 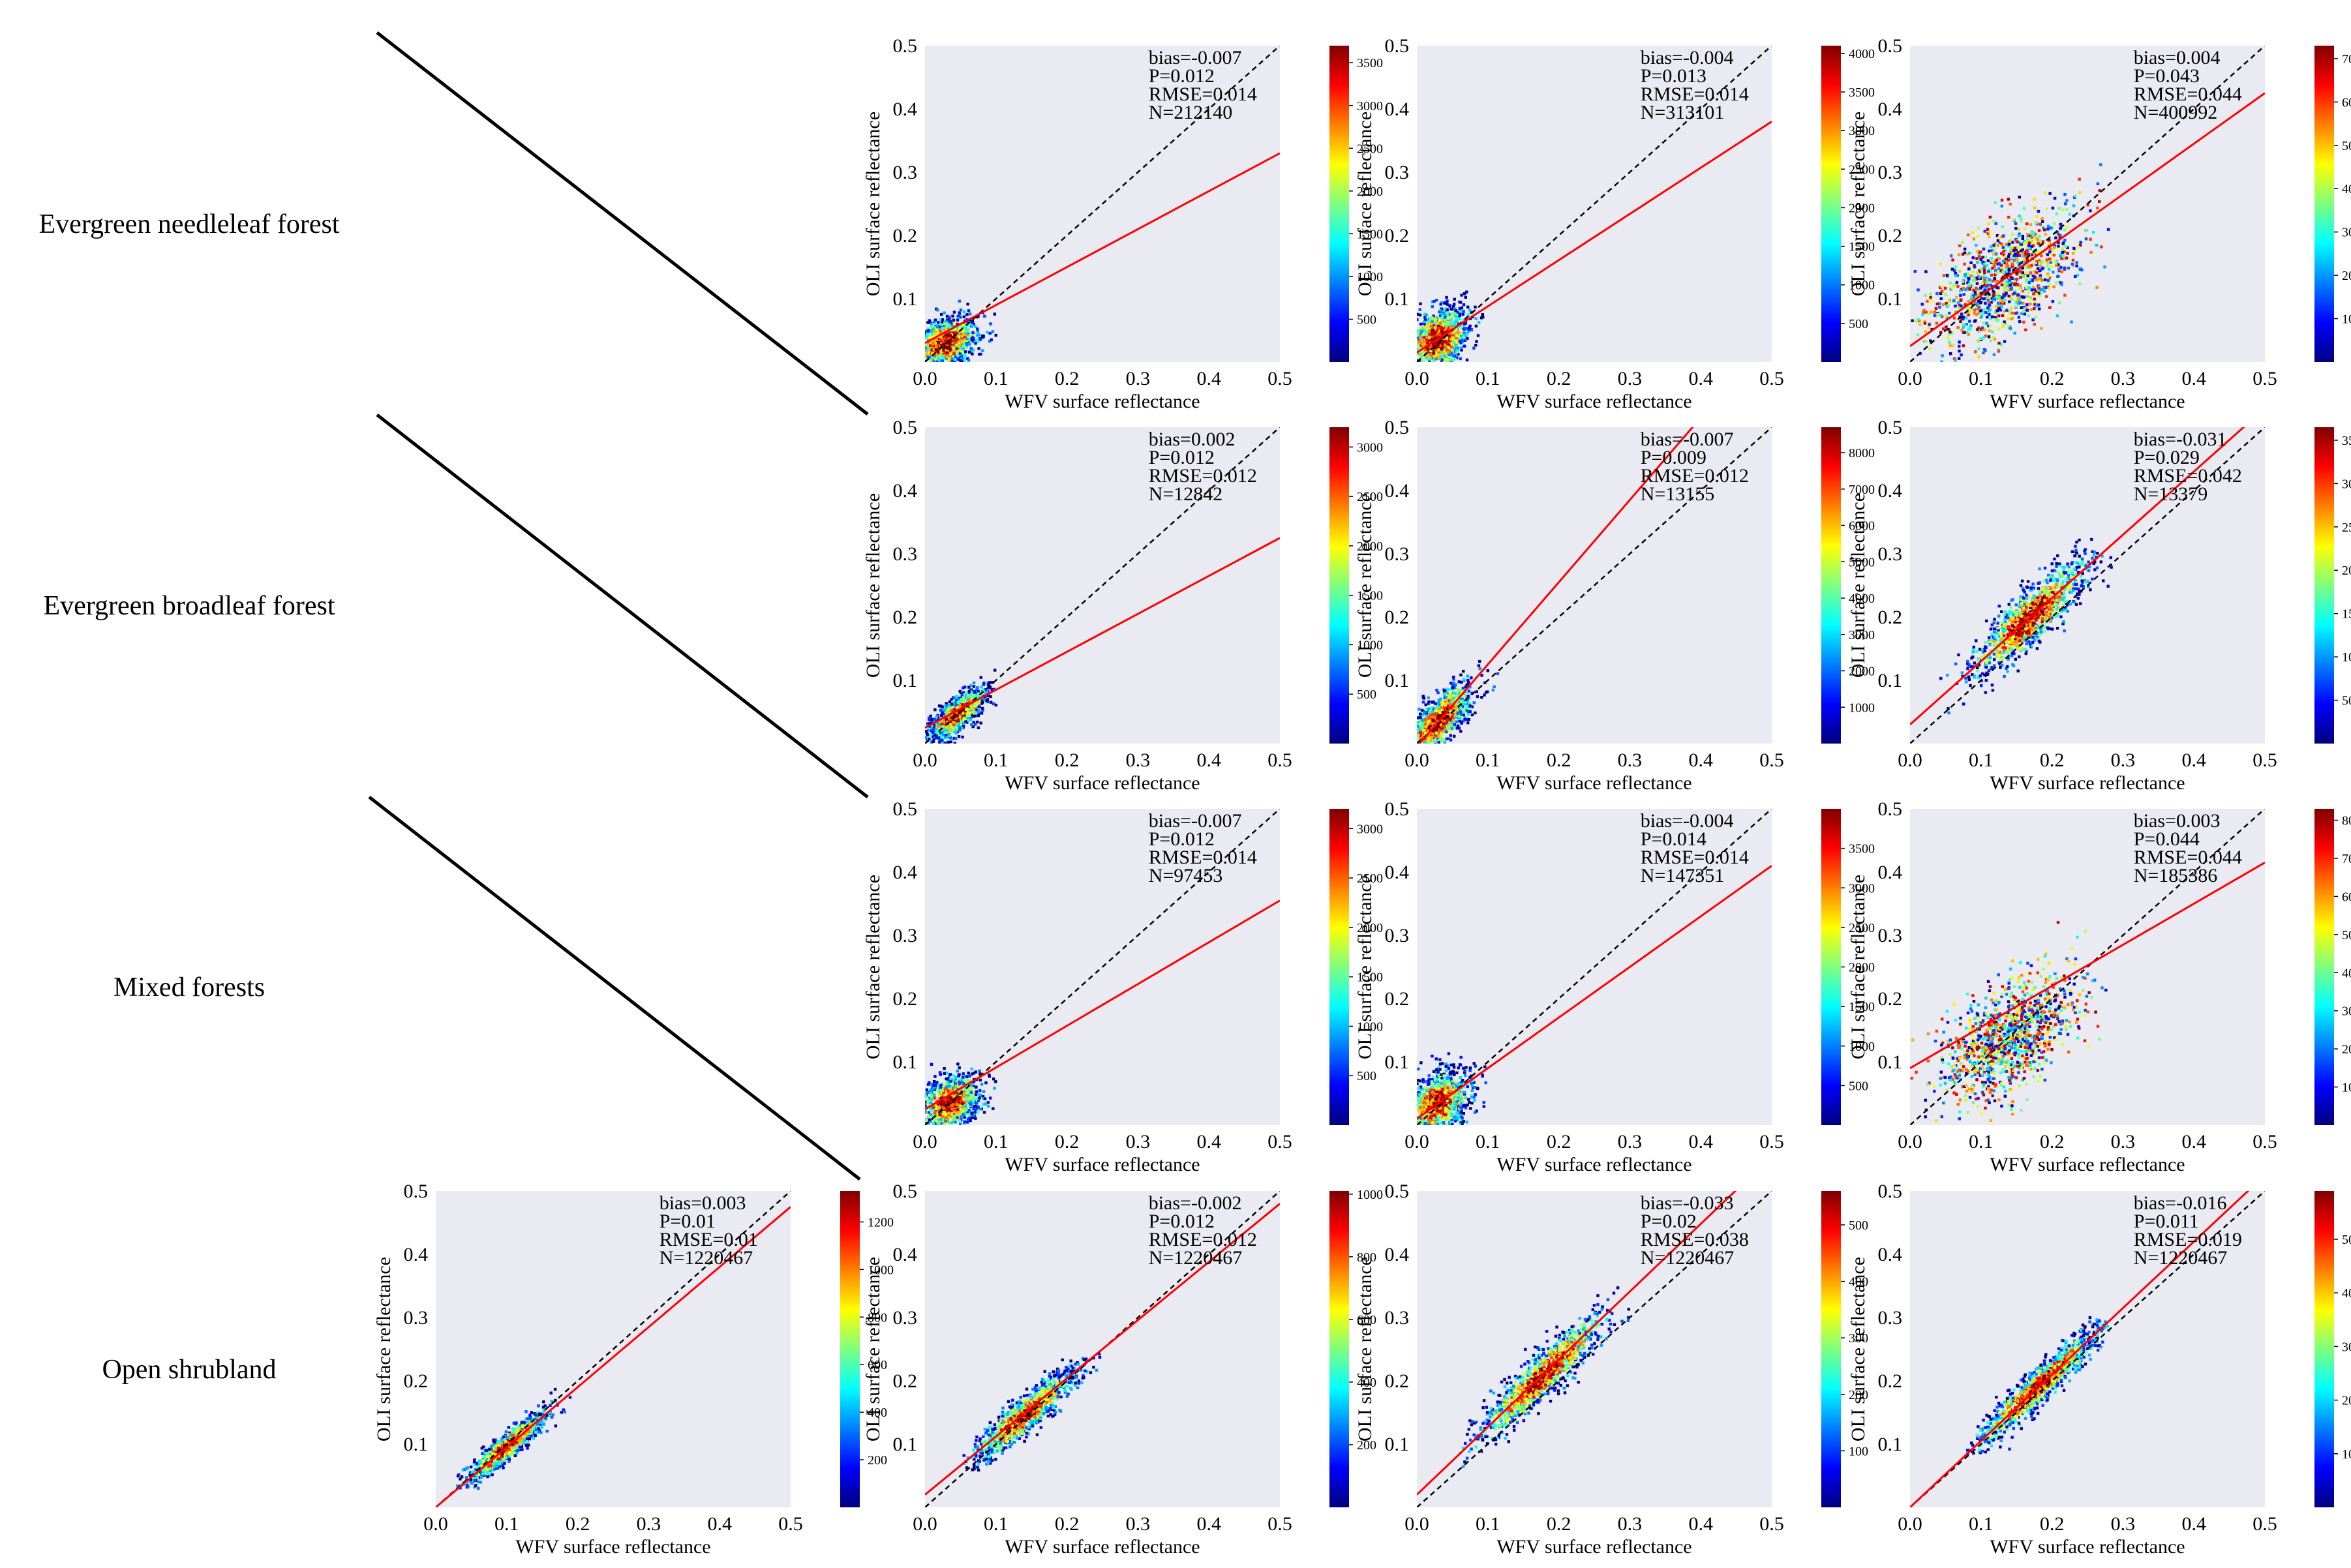 What do you see at coordinates (2188, 94) in the screenshot?
I see `stats-annotation: RMSE=0.044` at bounding box center [2188, 94].